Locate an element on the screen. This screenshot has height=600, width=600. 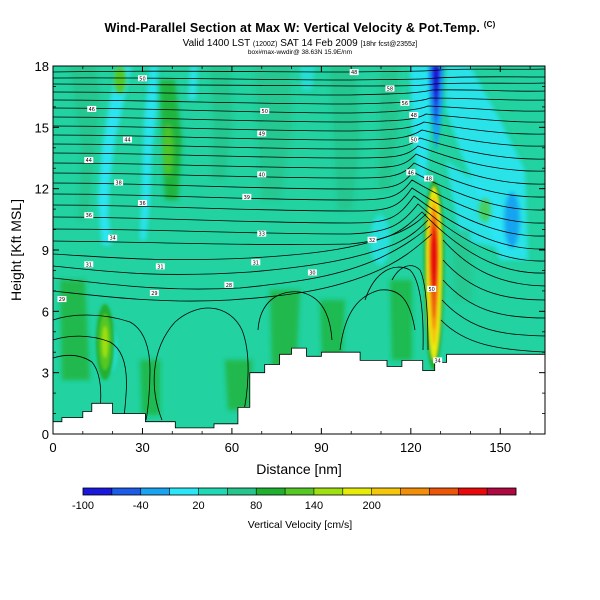
downdraft-patch is located at coordinates (512, 220).